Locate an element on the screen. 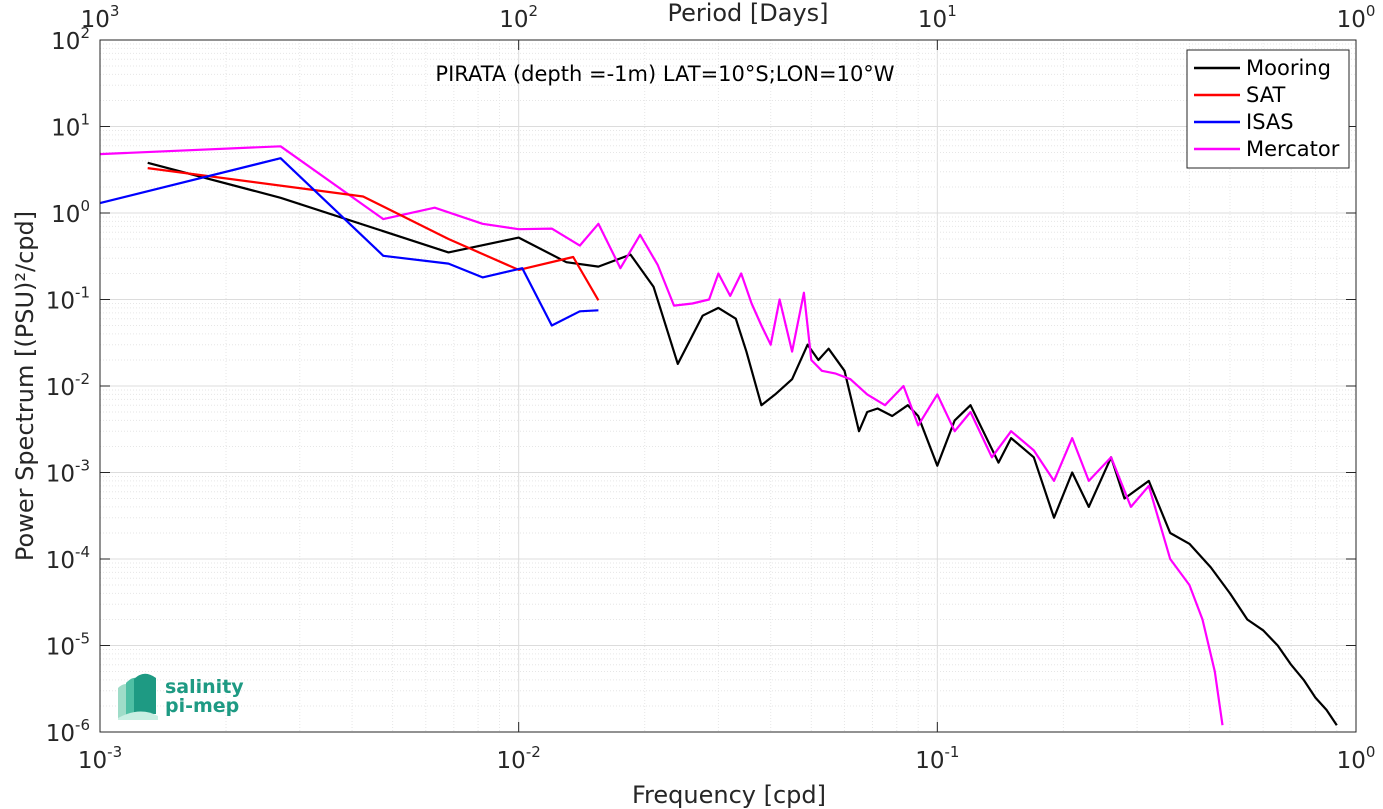 The height and width of the screenshot is (809, 1383). series-line-sat is located at coordinates (373, 234).